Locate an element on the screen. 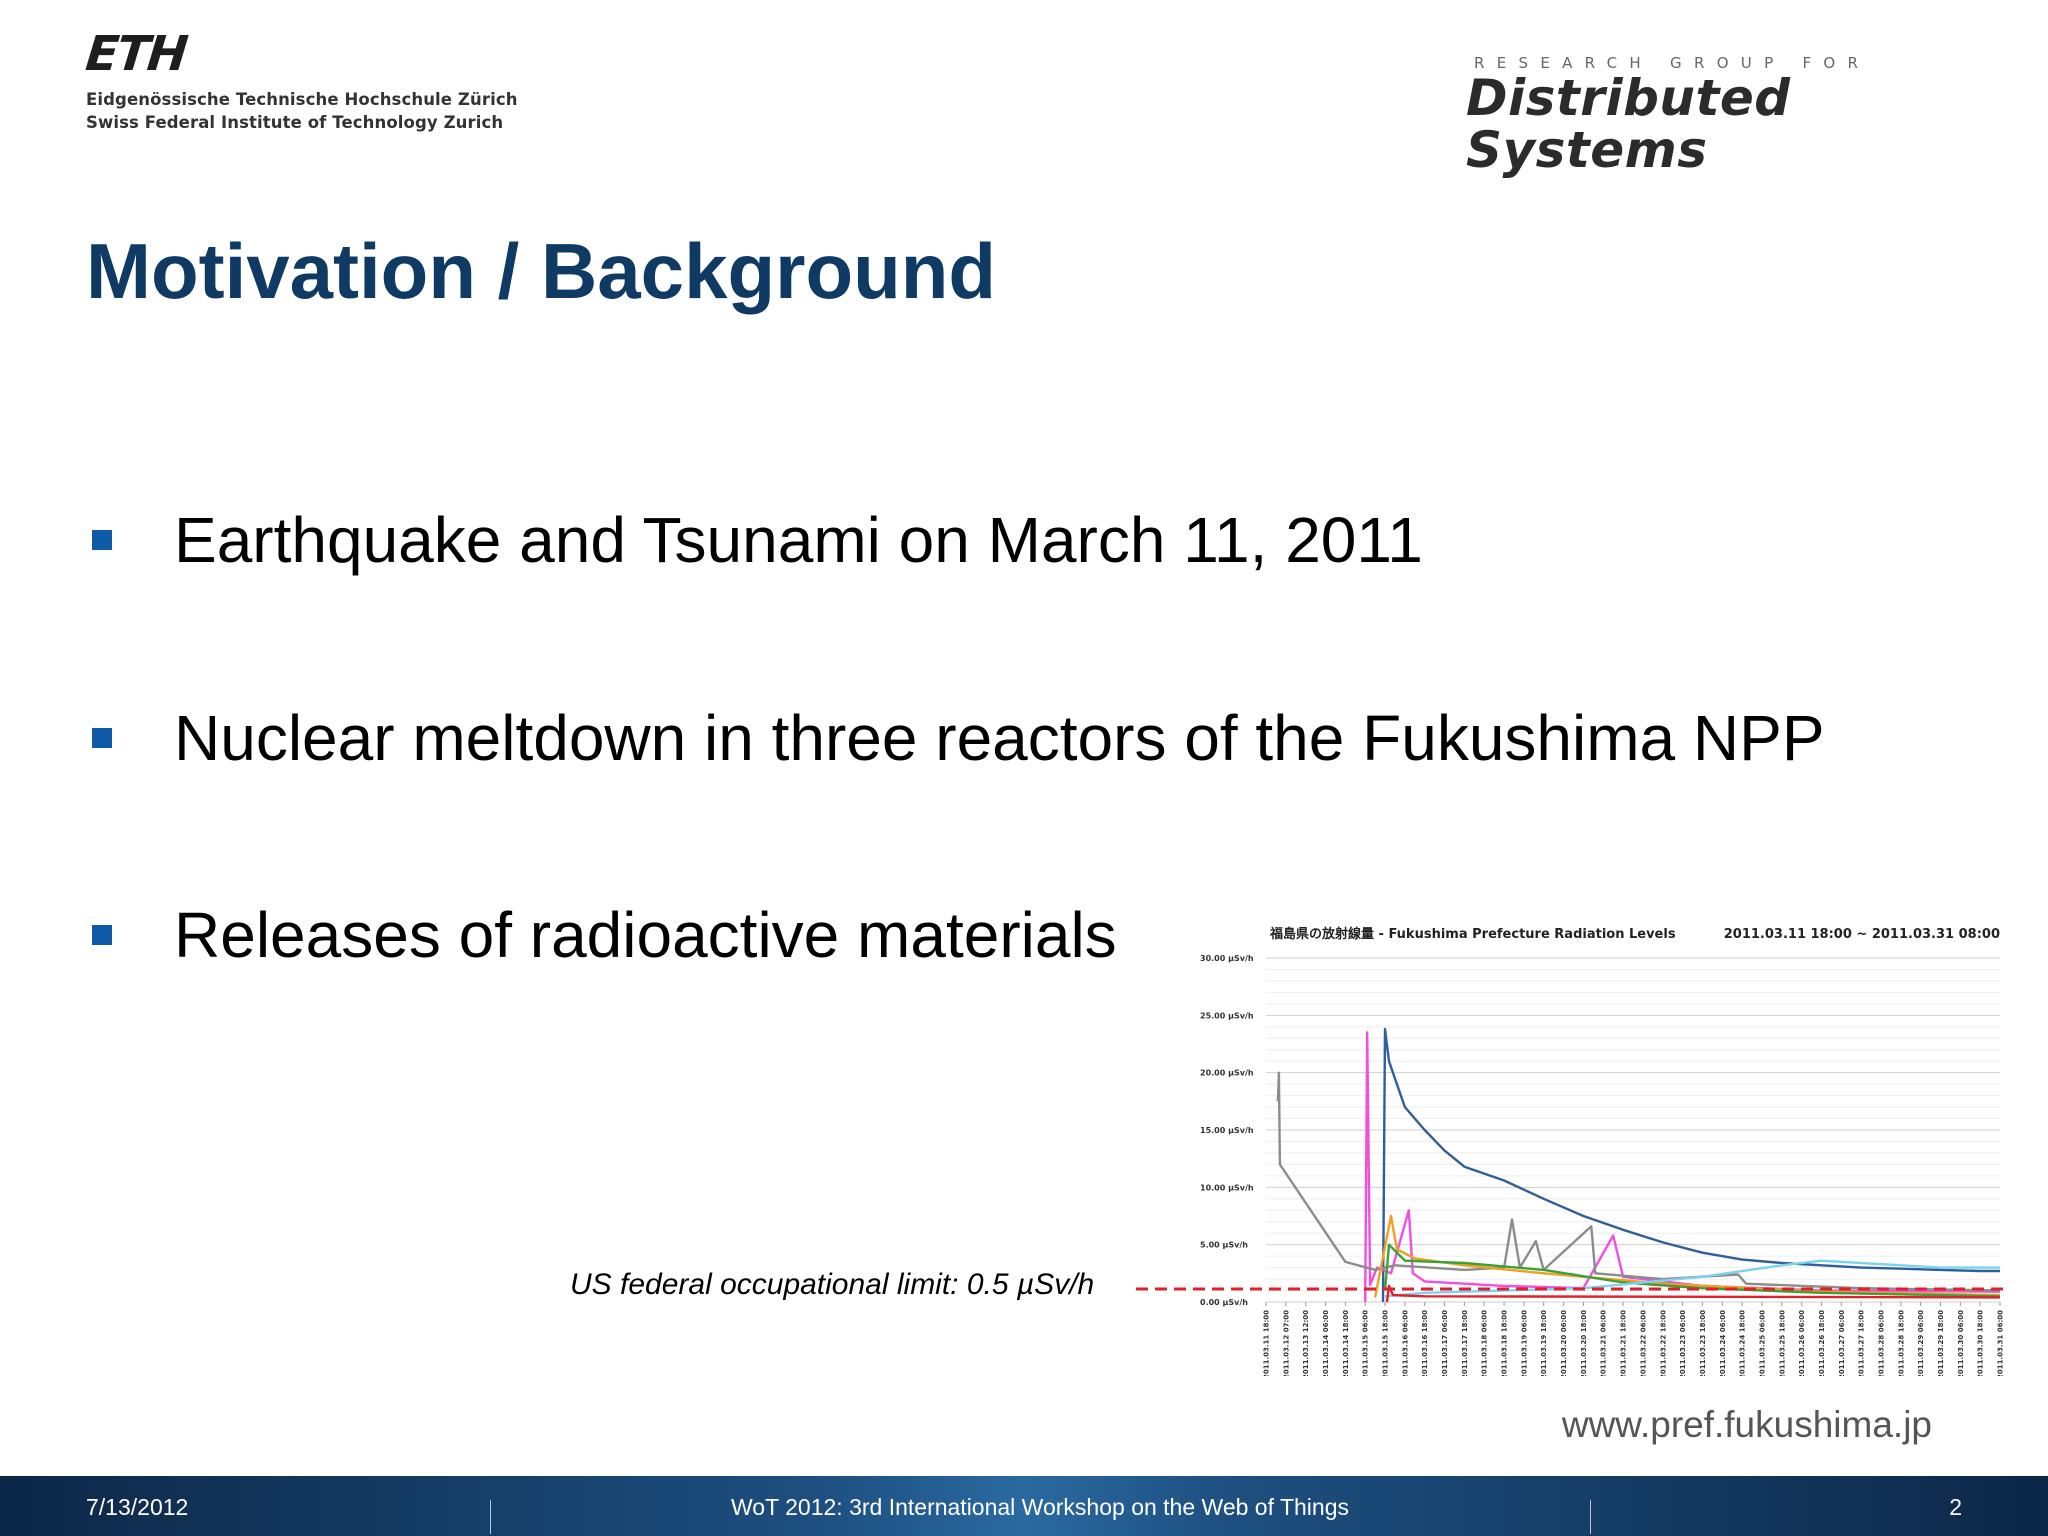 The width and height of the screenshot is (2048, 1536). chart-y-tick-label: 0.00 µSv/h is located at coordinates (1224, 1302).